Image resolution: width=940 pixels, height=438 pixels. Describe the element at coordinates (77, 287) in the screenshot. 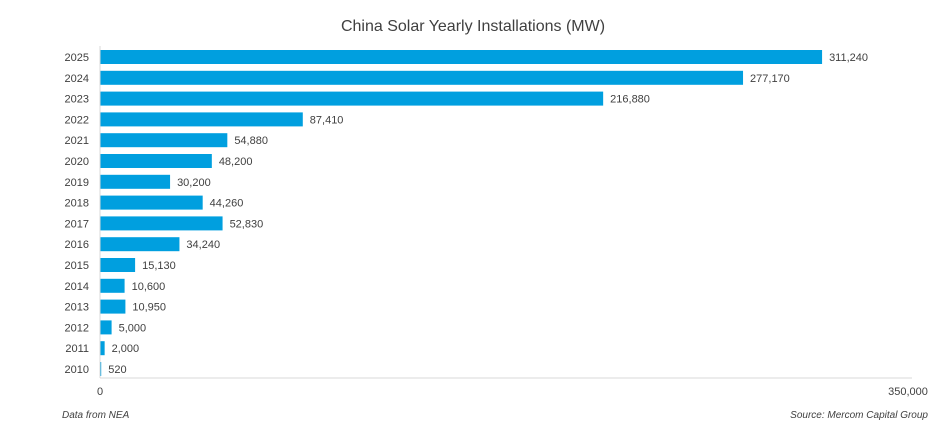

I see `category-label-2014: 2014` at that location.